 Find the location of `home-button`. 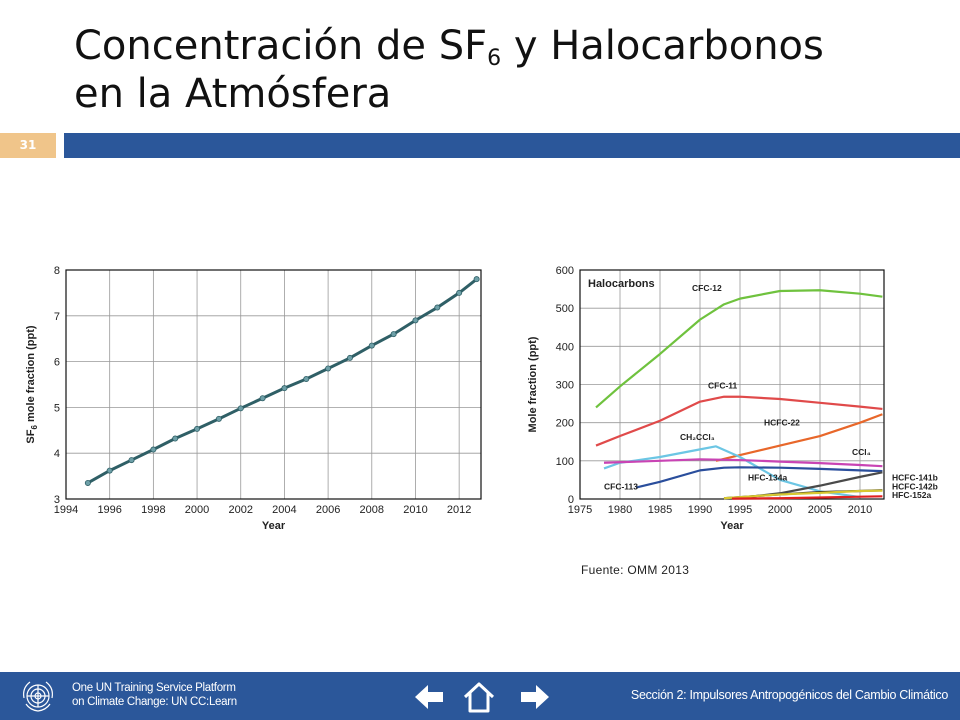

home-button is located at coordinates (479, 697).